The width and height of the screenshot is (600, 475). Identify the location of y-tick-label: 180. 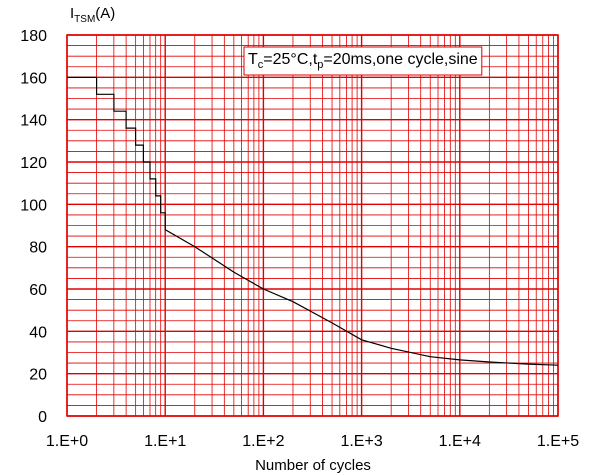
(33, 36).